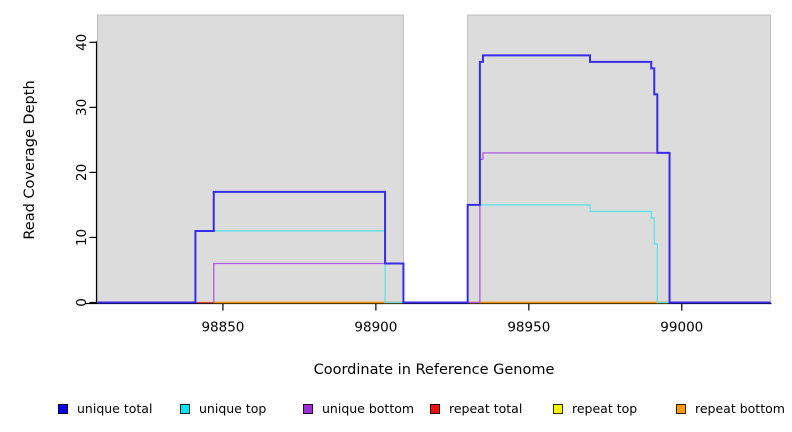 The height and width of the screenshot is (432, 792). Describe the element at coordinates (681, 328) in the screenshot. I see `x-tick-label: 99000` at that location.